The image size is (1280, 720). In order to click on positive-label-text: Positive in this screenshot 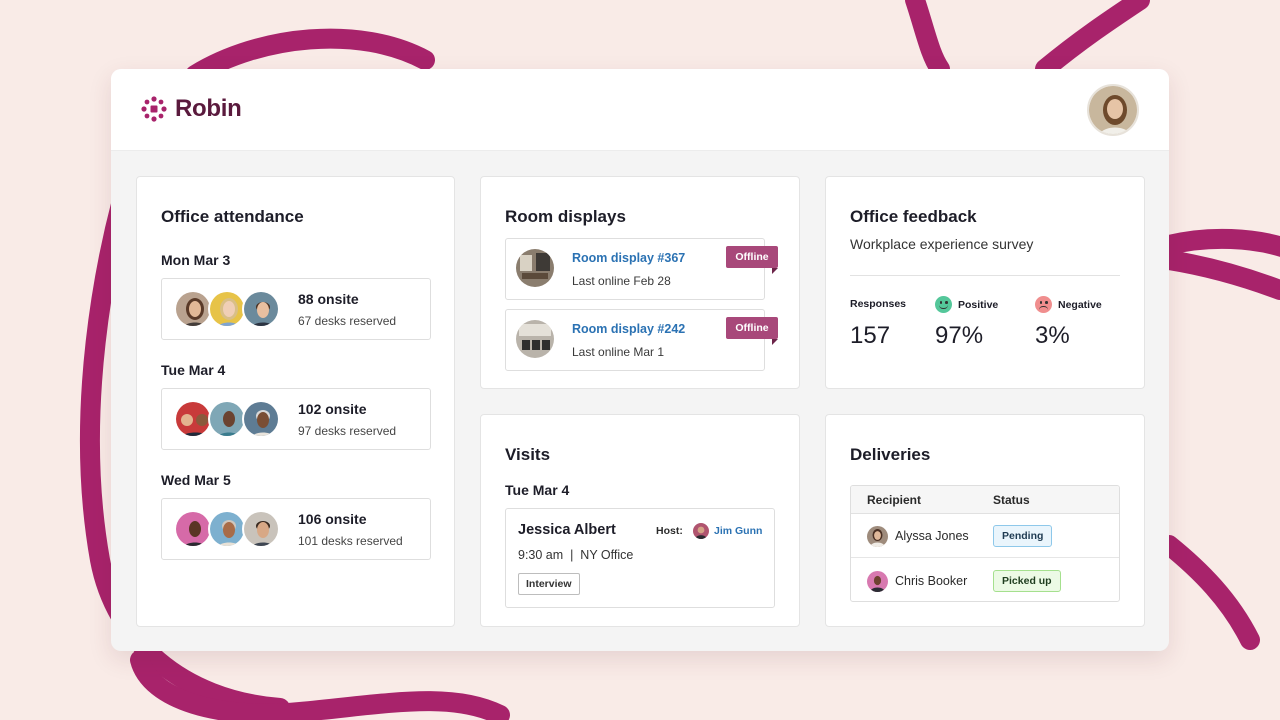, I will do `click(978, 304)`.